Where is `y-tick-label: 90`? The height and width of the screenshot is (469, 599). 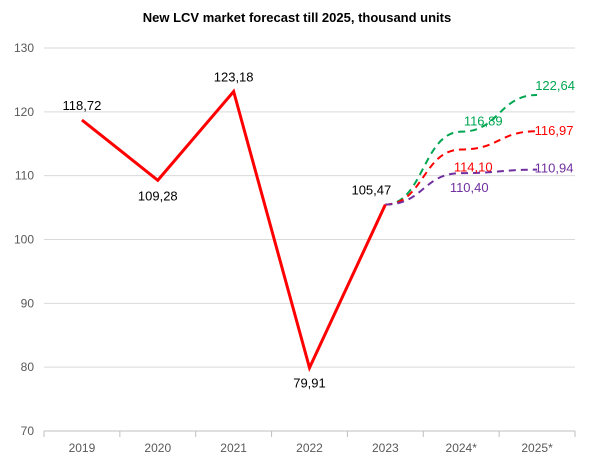 y-tick-label: 90 is located at coordinates (28, 303).